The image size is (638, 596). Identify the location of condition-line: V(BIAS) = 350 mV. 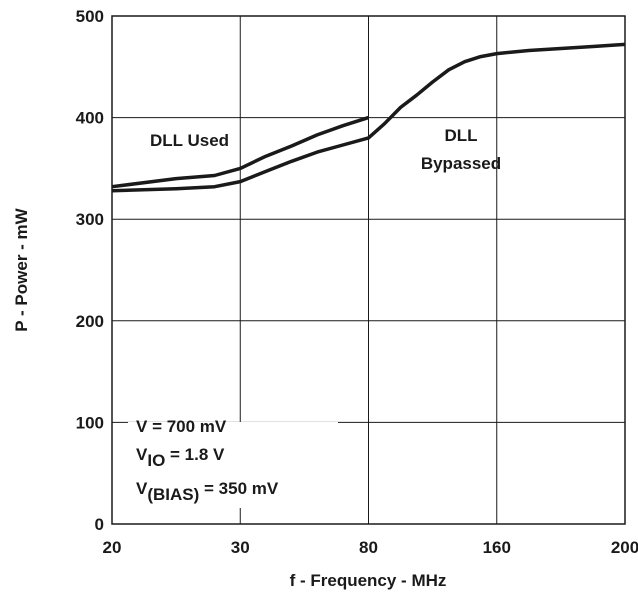
(207, 491).